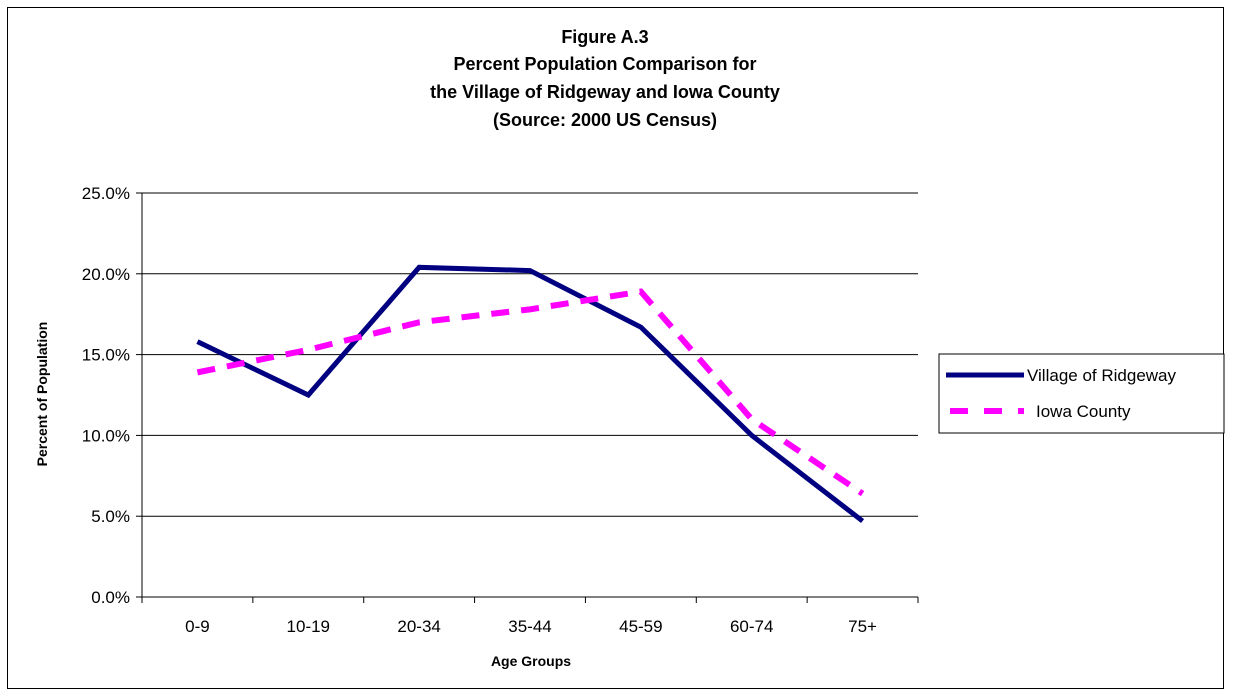 The image size is (1233, 698). Describe the element at coordinates (112, 395) in the screenshot. I see `y-axis-ticks: 0.0% 5.0% 10.0% 15.0% 20.0% 25.0%` at that location.